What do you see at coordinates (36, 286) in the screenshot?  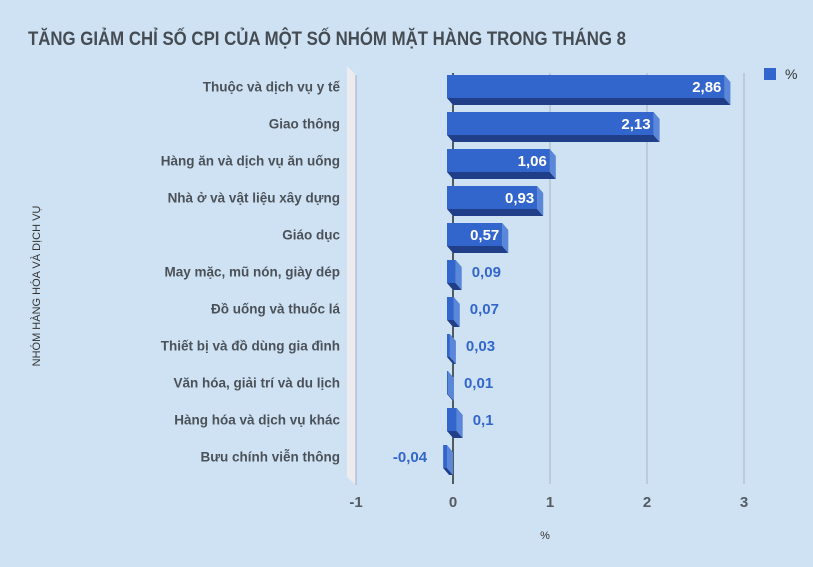 I see `y-axis-title: NHÓM HÀNG HÓA VÀ DỊCH VỤ` at bounding box center [36, 286].